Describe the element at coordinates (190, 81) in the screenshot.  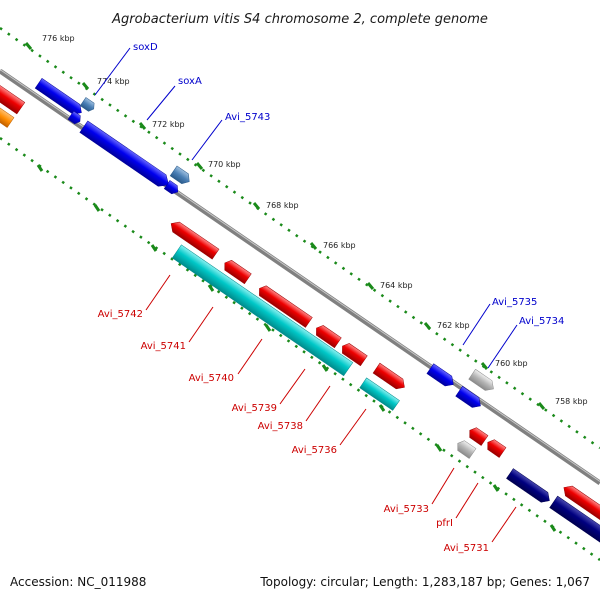
I see `gene-label: soxA` at that location.